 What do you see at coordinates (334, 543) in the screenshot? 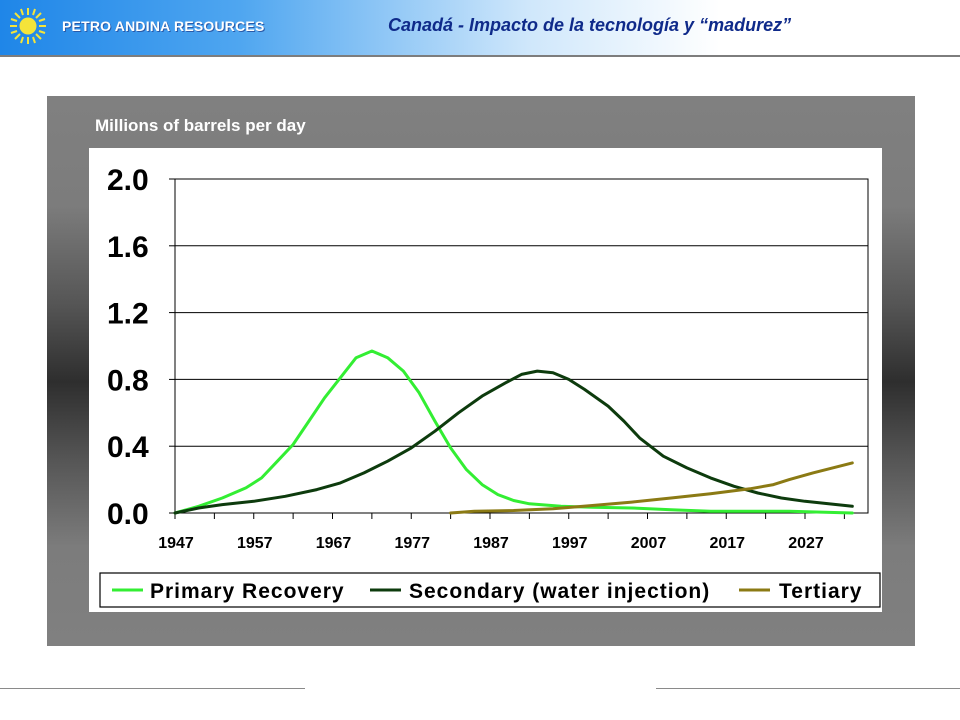
I see `x-tick-label: 1967` at bounding box center [334, 543].